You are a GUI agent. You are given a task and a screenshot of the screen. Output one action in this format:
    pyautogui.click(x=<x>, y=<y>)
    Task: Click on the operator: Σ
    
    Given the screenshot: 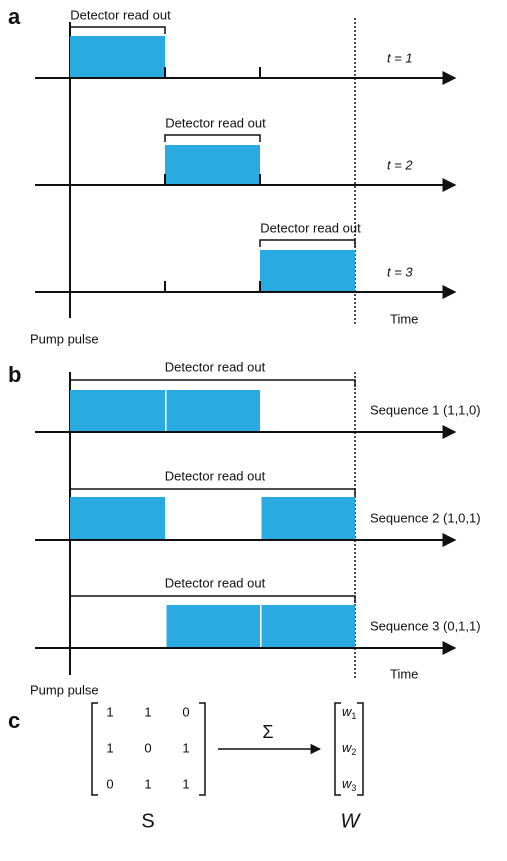 What is the action you would take?
    pyautogui.click(x=267, y=732)
    